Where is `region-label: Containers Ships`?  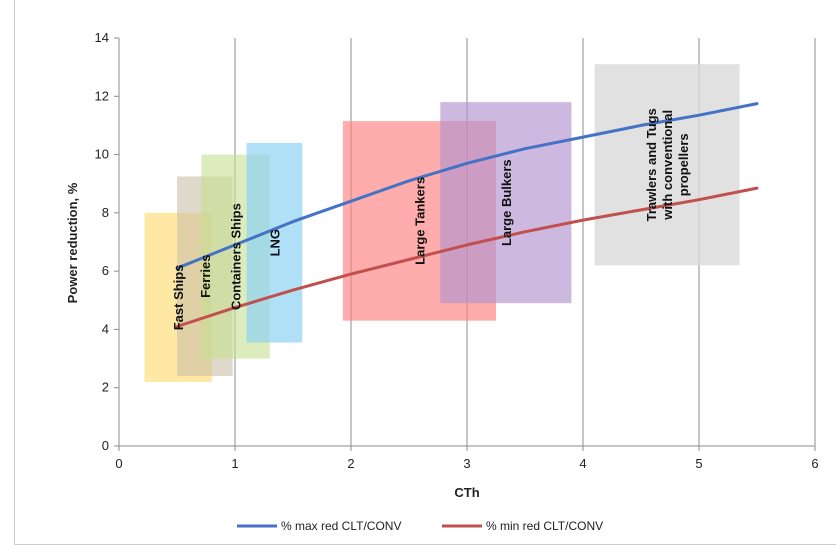
region-label: Containers Ships is located at coordinates (236, 256).